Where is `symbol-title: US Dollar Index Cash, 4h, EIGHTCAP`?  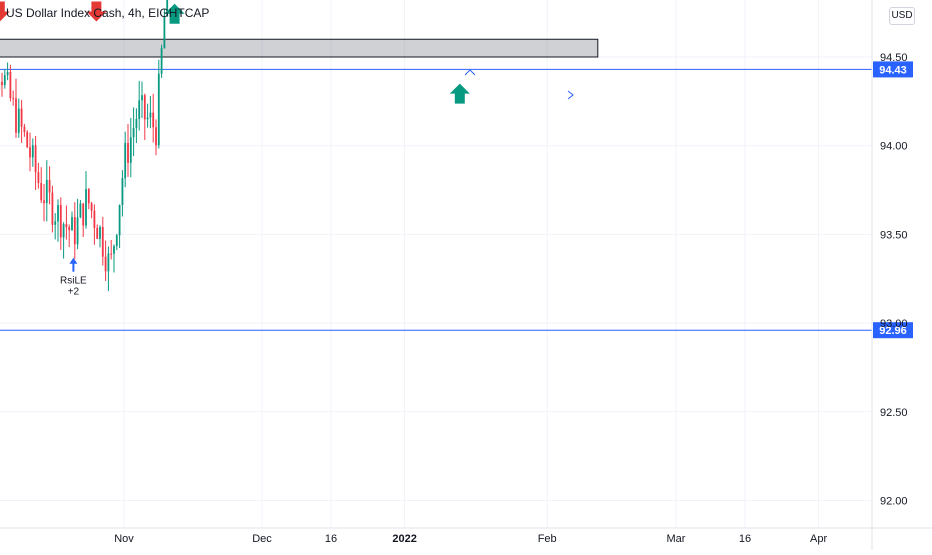 symbol-title: US Dollar Index Cash, 4h, EIGHTCAP is located at coordinates (107, 13).